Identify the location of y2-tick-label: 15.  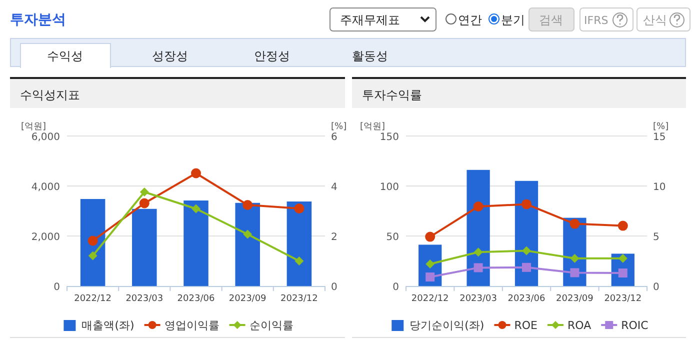
(659, 137).